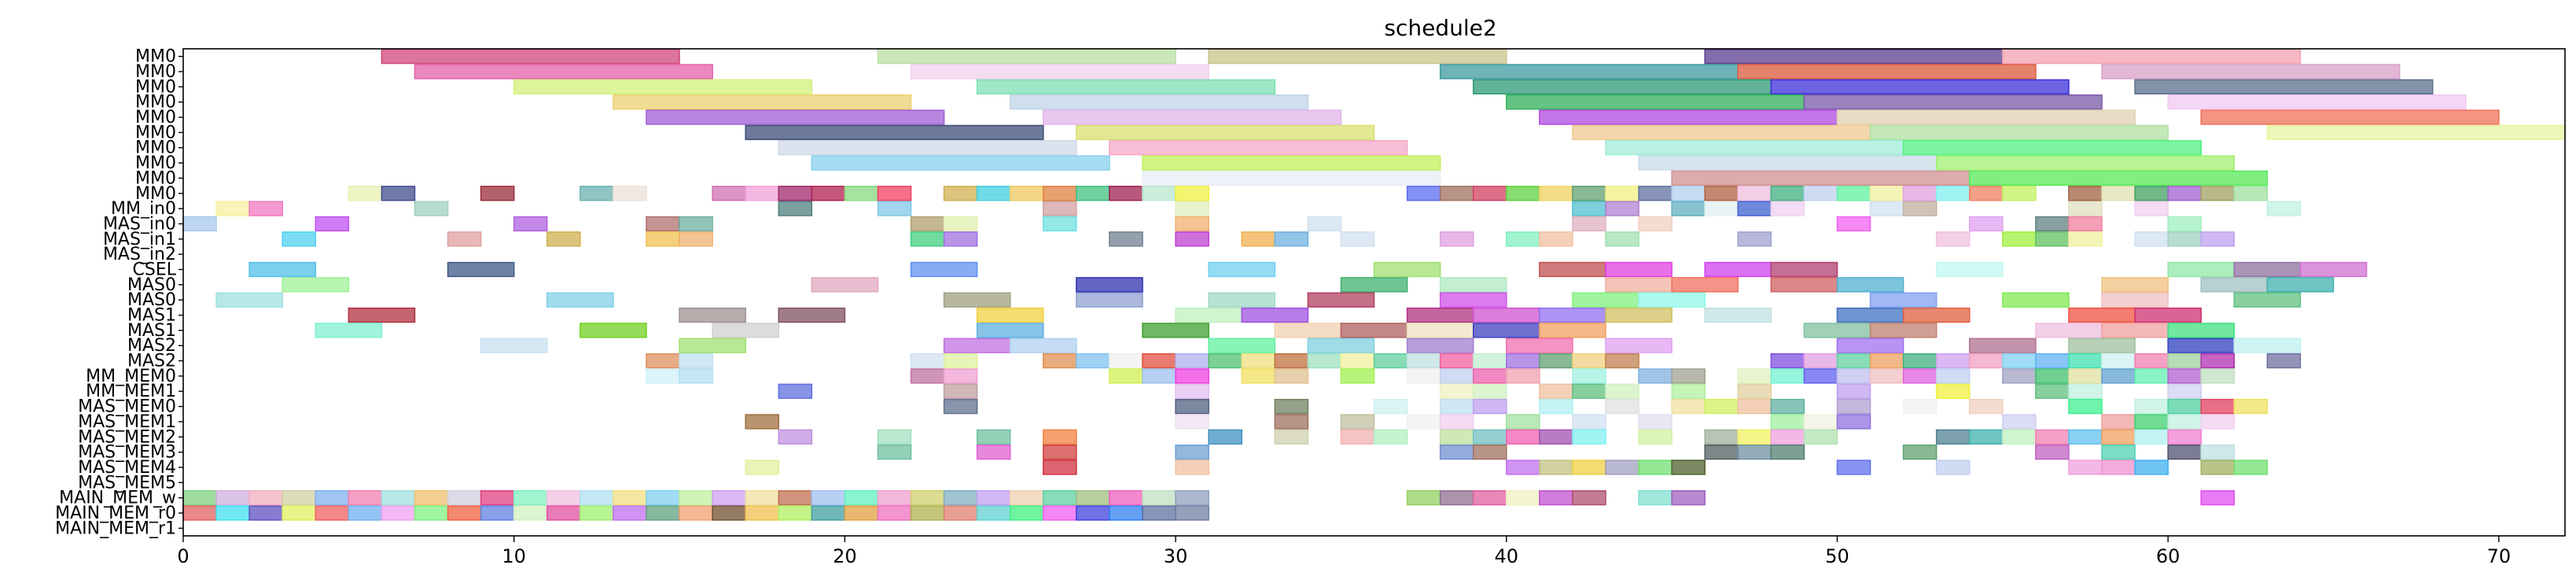  I want to click on y-tick-label: MM_in0, so click(143, 209).